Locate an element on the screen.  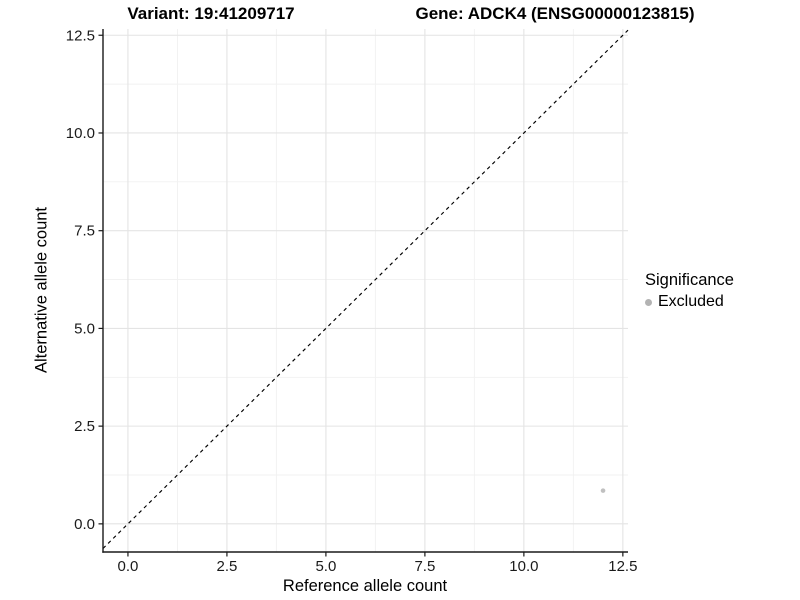
x-tick-label: 12.5 is located at coordinates (622, 566).